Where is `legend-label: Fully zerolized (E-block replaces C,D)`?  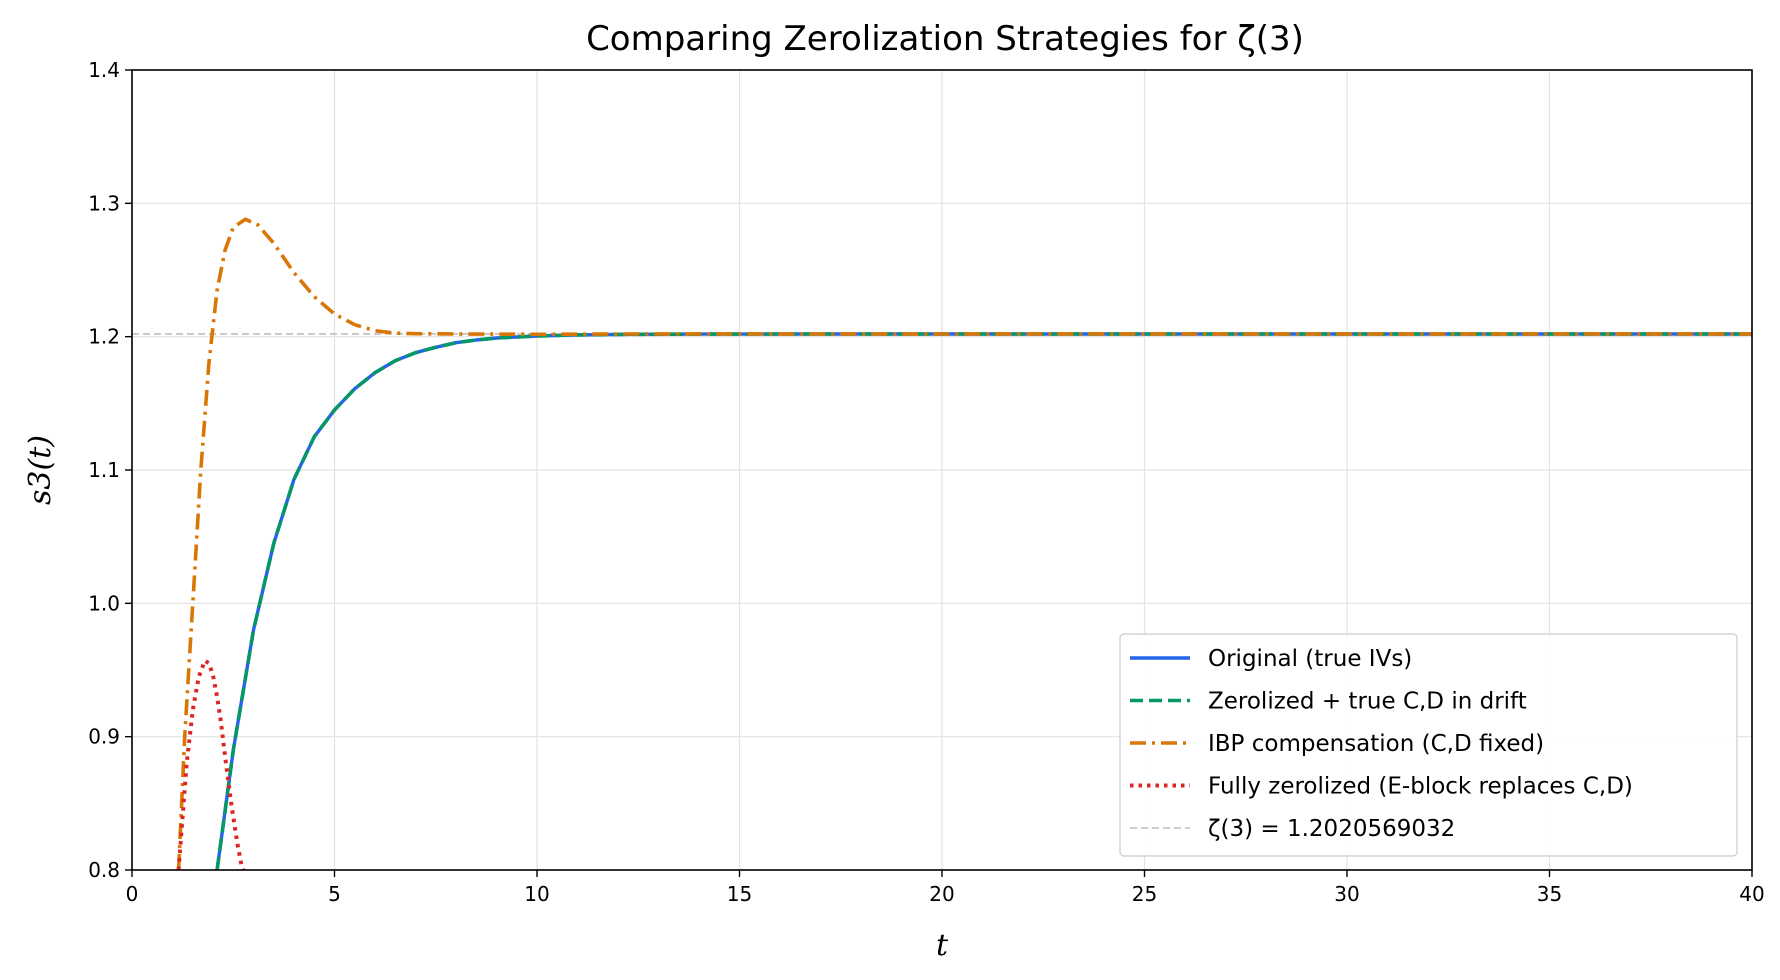 legend-label: Fully zerolized (E-block replaces C,D) is located at coordinates (1420, 787).